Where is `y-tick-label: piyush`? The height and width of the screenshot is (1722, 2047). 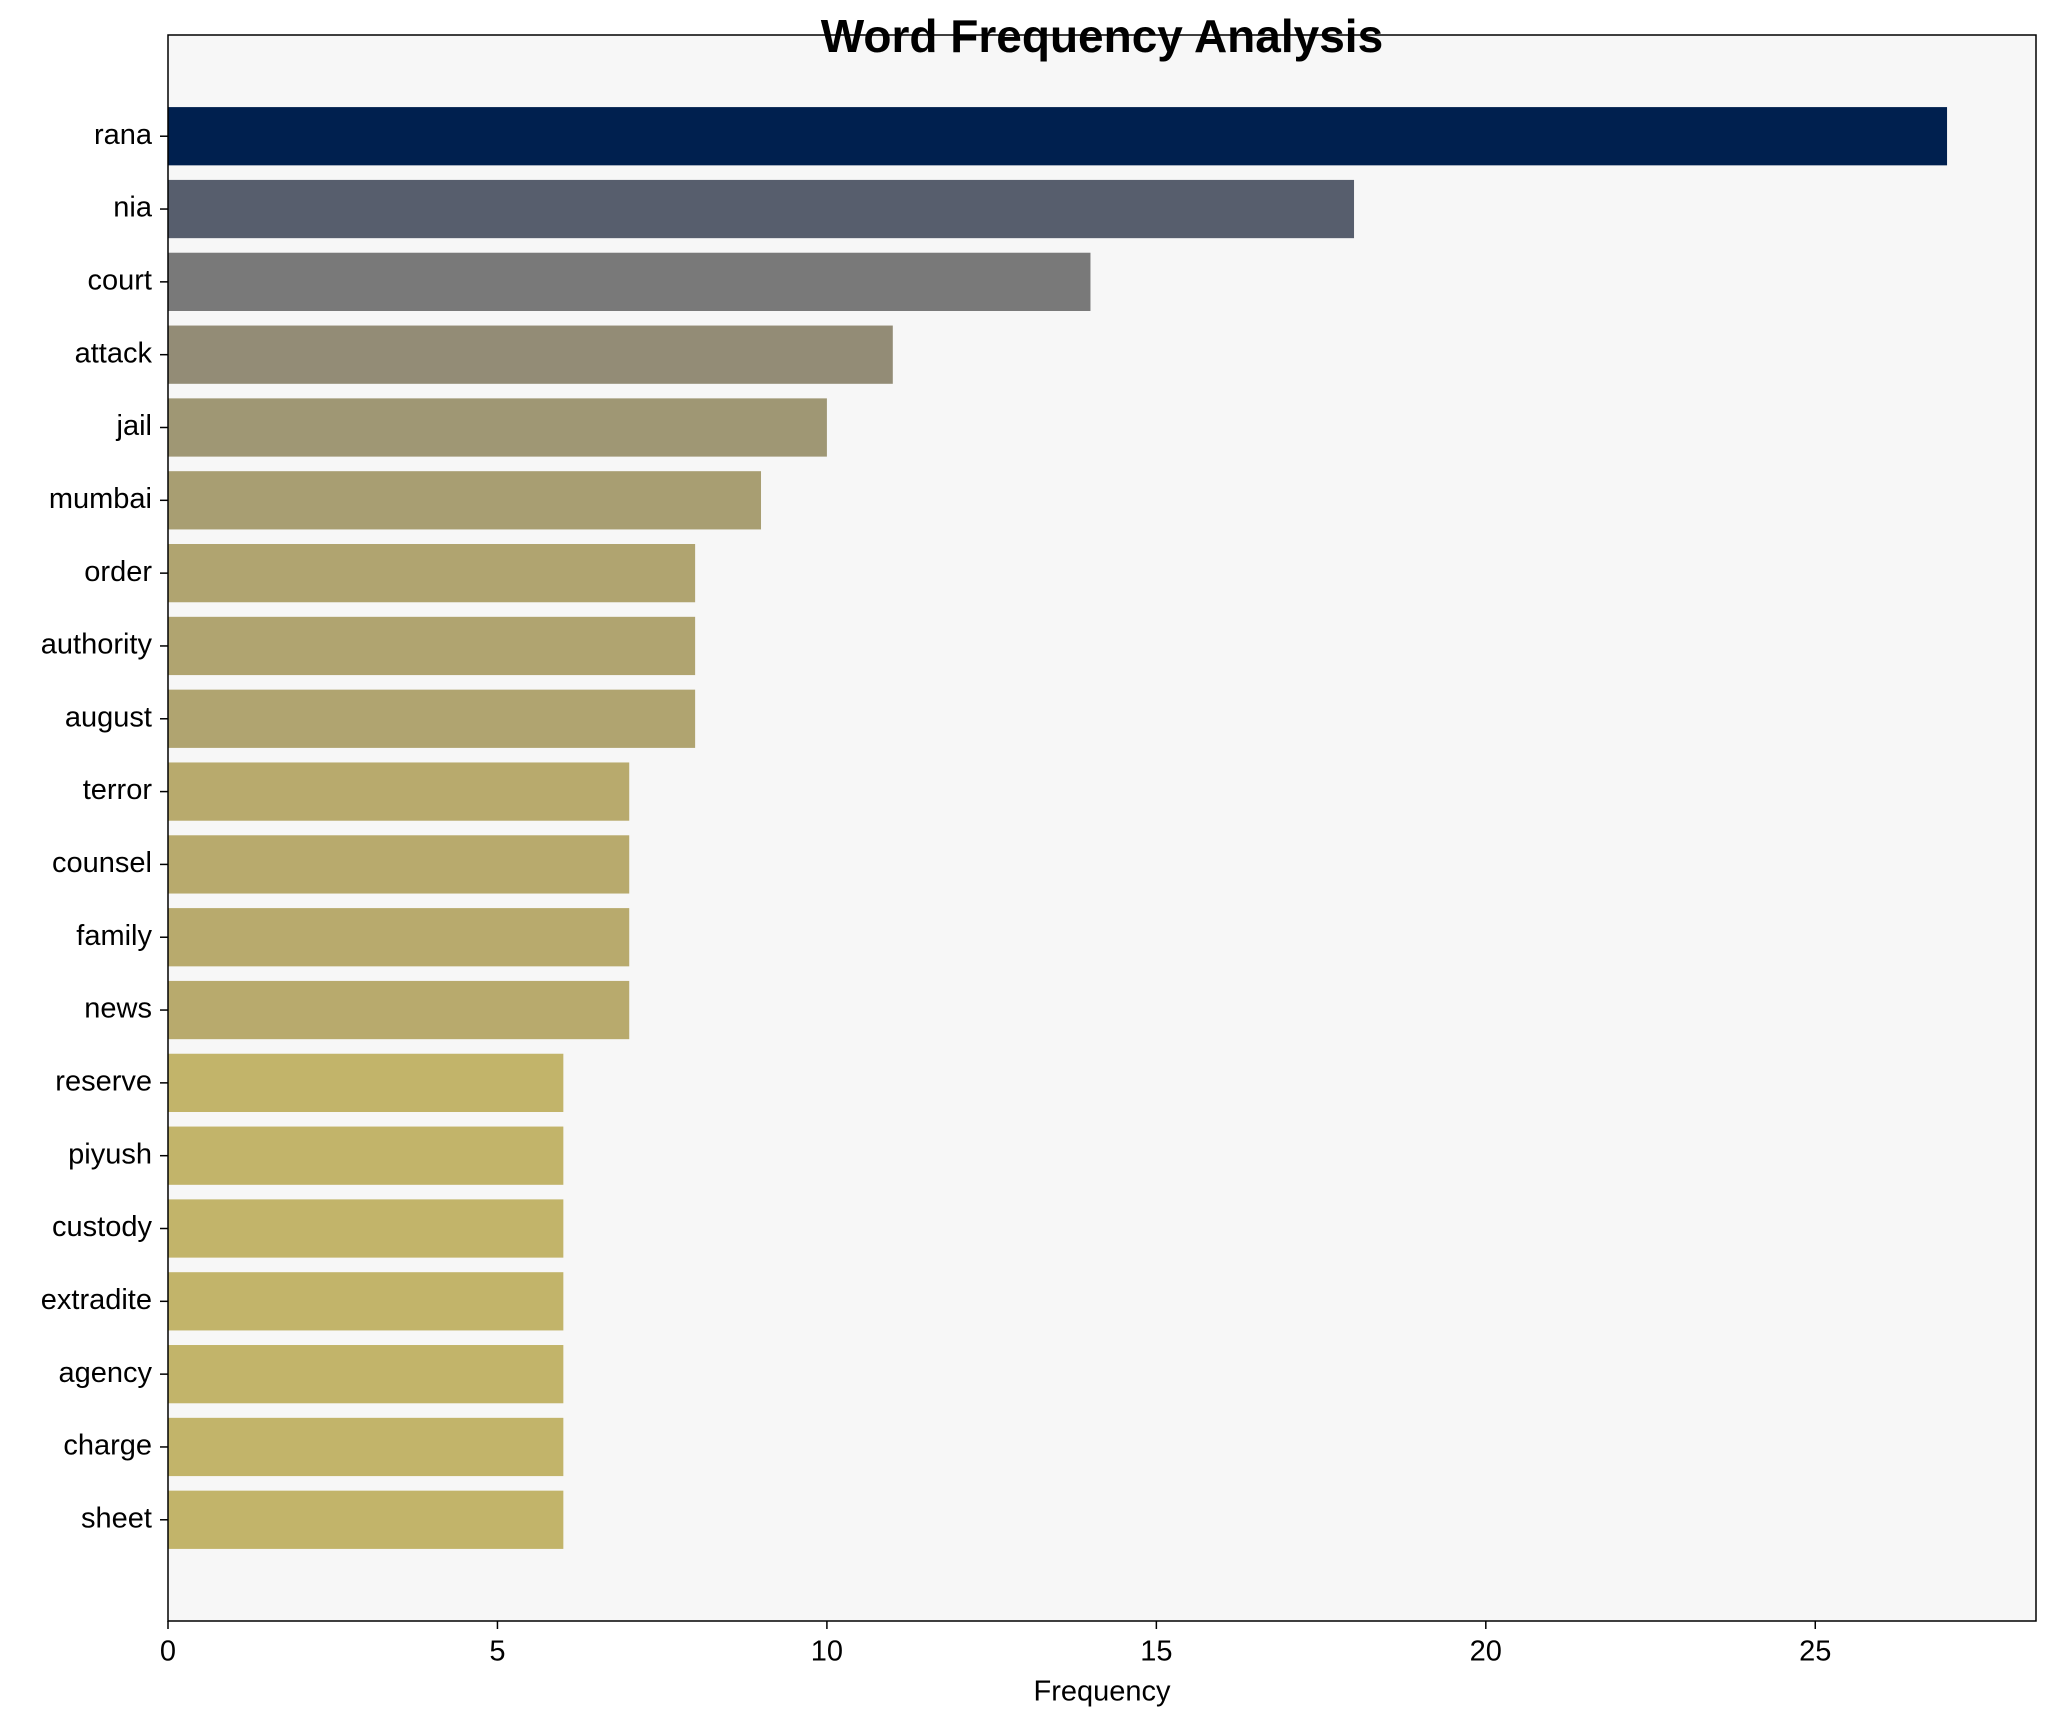 y-tick-label: piyush is located at coordinates (110, 1154).